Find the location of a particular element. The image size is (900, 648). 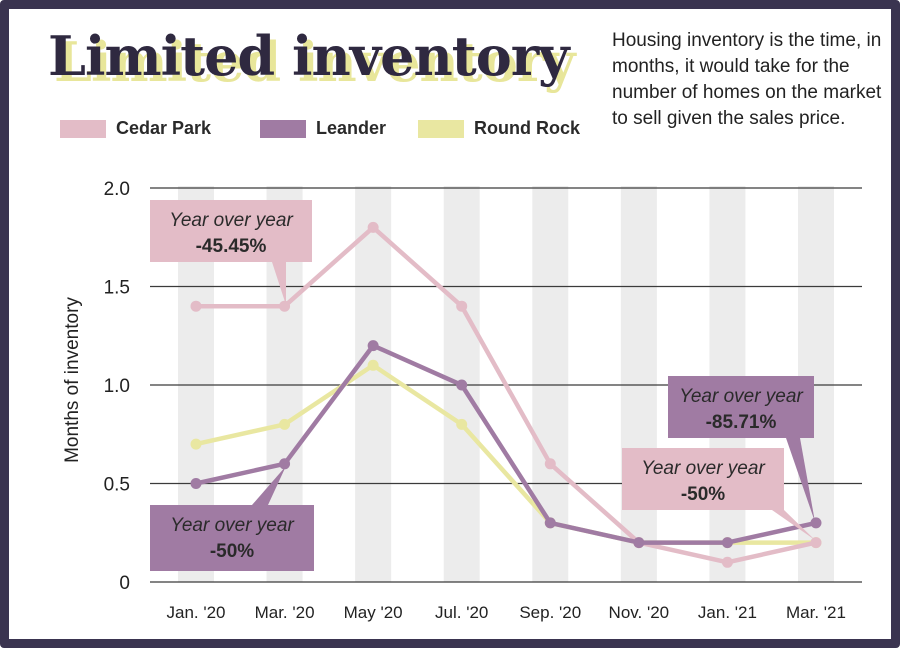

x-tick-label: Jul. '20 is located at coordinates (461, 612).